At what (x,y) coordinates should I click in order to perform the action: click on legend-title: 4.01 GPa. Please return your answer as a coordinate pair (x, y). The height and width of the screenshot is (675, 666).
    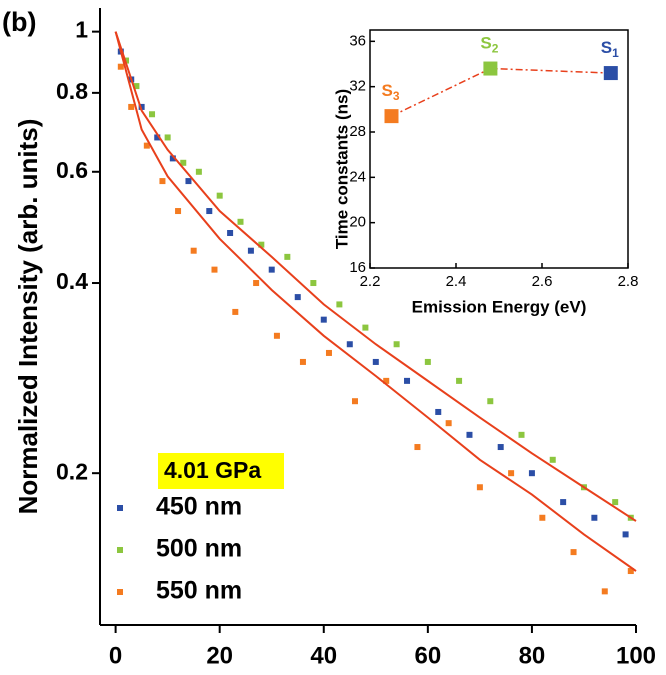
    Looking at the image, I should click on (212, 470).